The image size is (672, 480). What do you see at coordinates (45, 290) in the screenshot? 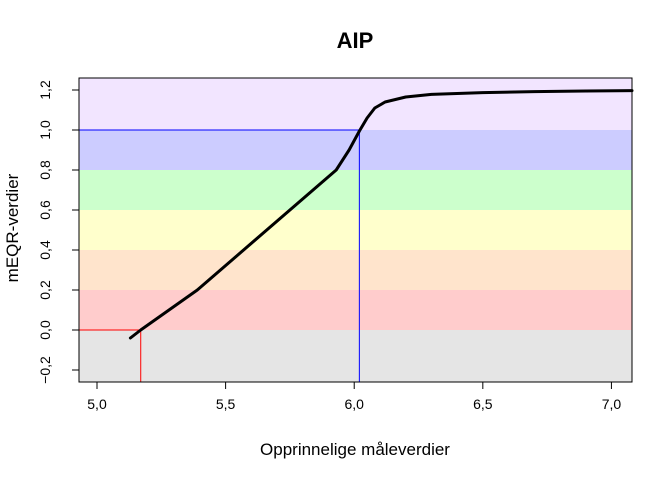
I see `y-tick-label-2: 0,2` at bounding box center [45, 290].